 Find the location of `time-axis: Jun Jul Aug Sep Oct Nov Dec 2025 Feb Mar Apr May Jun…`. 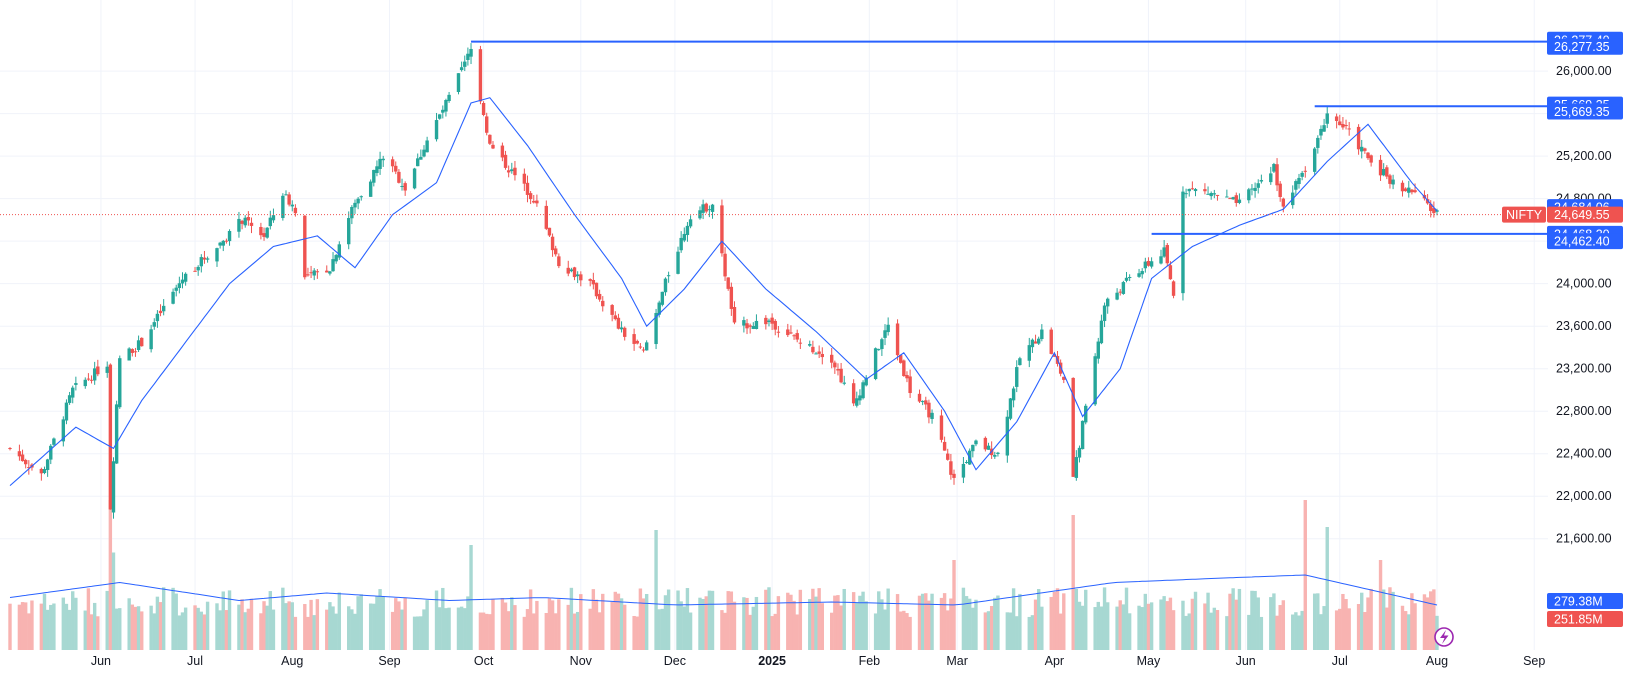

time-axis: Jun Jul Aug Sep Oct Nov Dec 2025 Feb Mar Apr May Jun… is located at coordinates (818, 661).